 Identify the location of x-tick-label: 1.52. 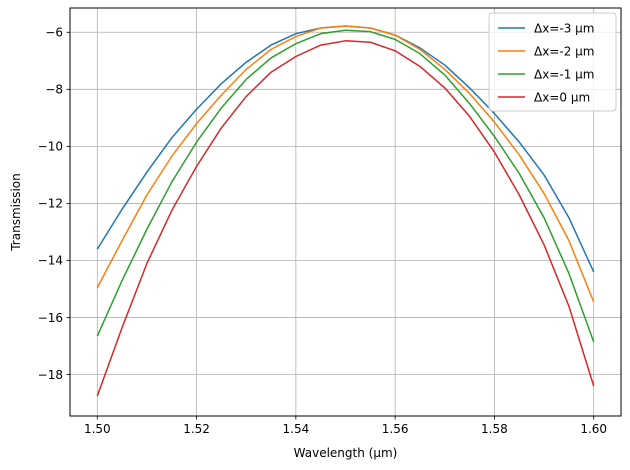
(196, 429).